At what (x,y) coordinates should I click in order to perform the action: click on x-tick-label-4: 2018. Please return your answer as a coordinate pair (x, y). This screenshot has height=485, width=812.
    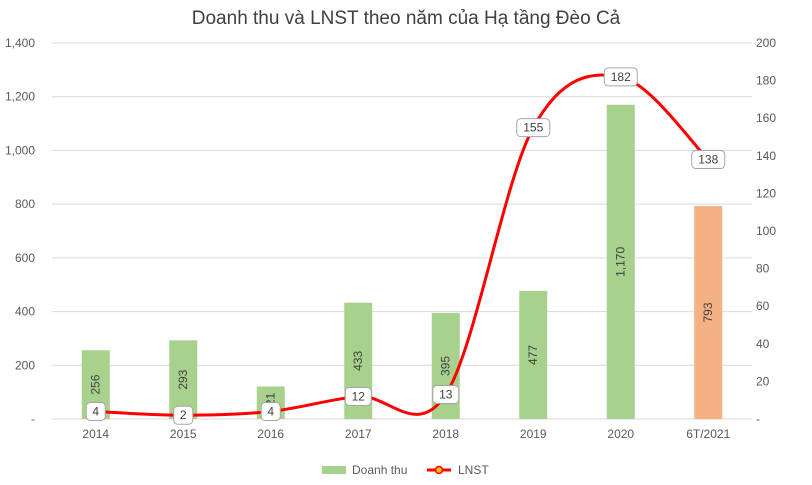
    Looking at the image, I should click on (445, 434).